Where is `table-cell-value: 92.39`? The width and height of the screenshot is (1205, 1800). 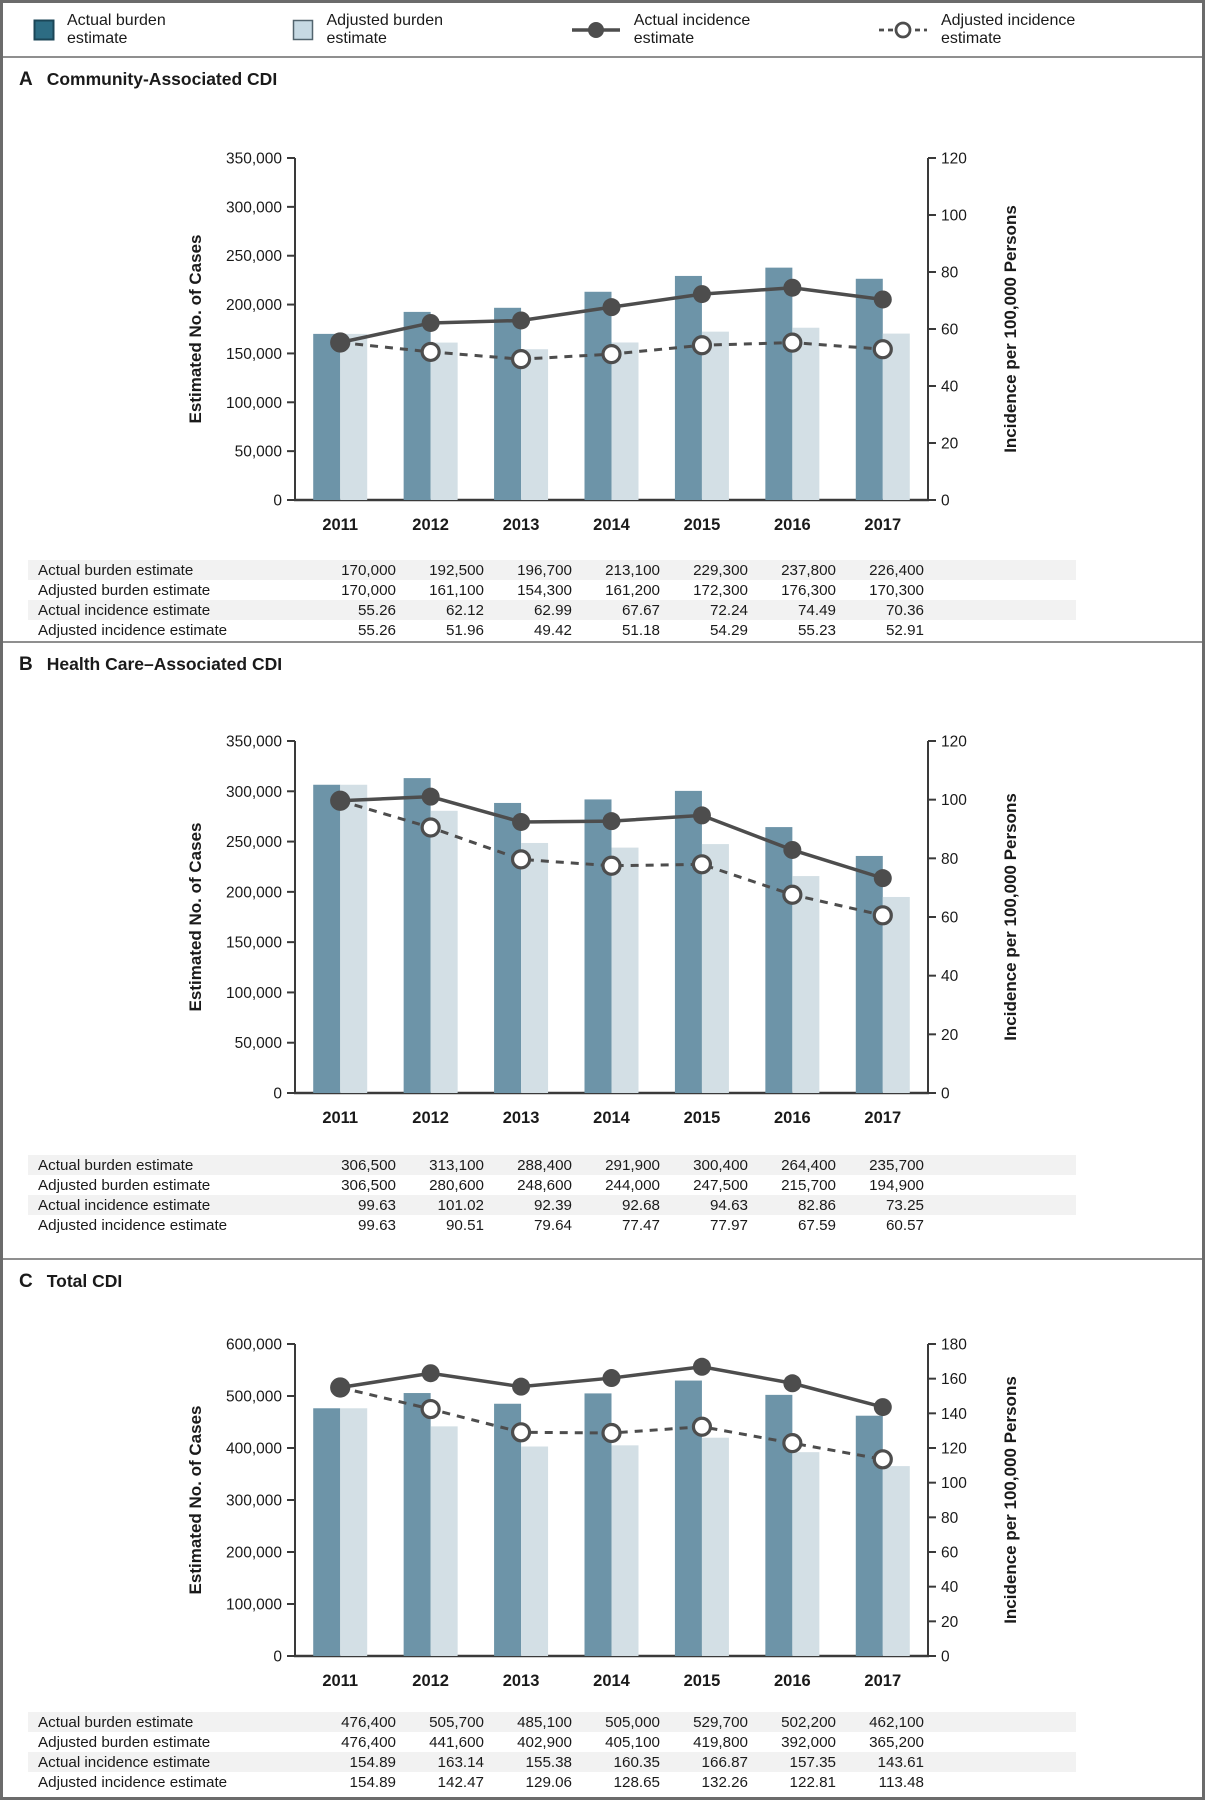
table-cell-value: 92.39 is located at coordinates (552, 1205).